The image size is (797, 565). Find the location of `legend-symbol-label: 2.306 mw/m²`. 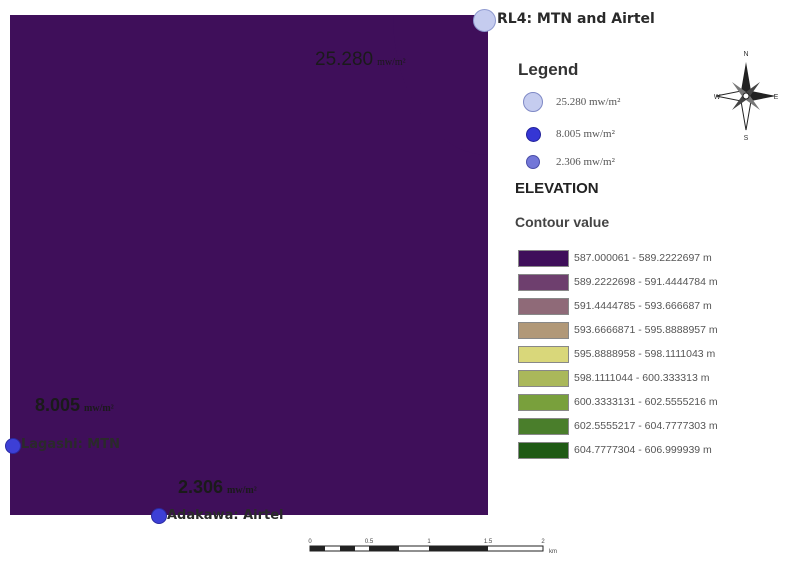

legend-symbol-label: 2.306 mw/m² is located at coordinates (585, 162).